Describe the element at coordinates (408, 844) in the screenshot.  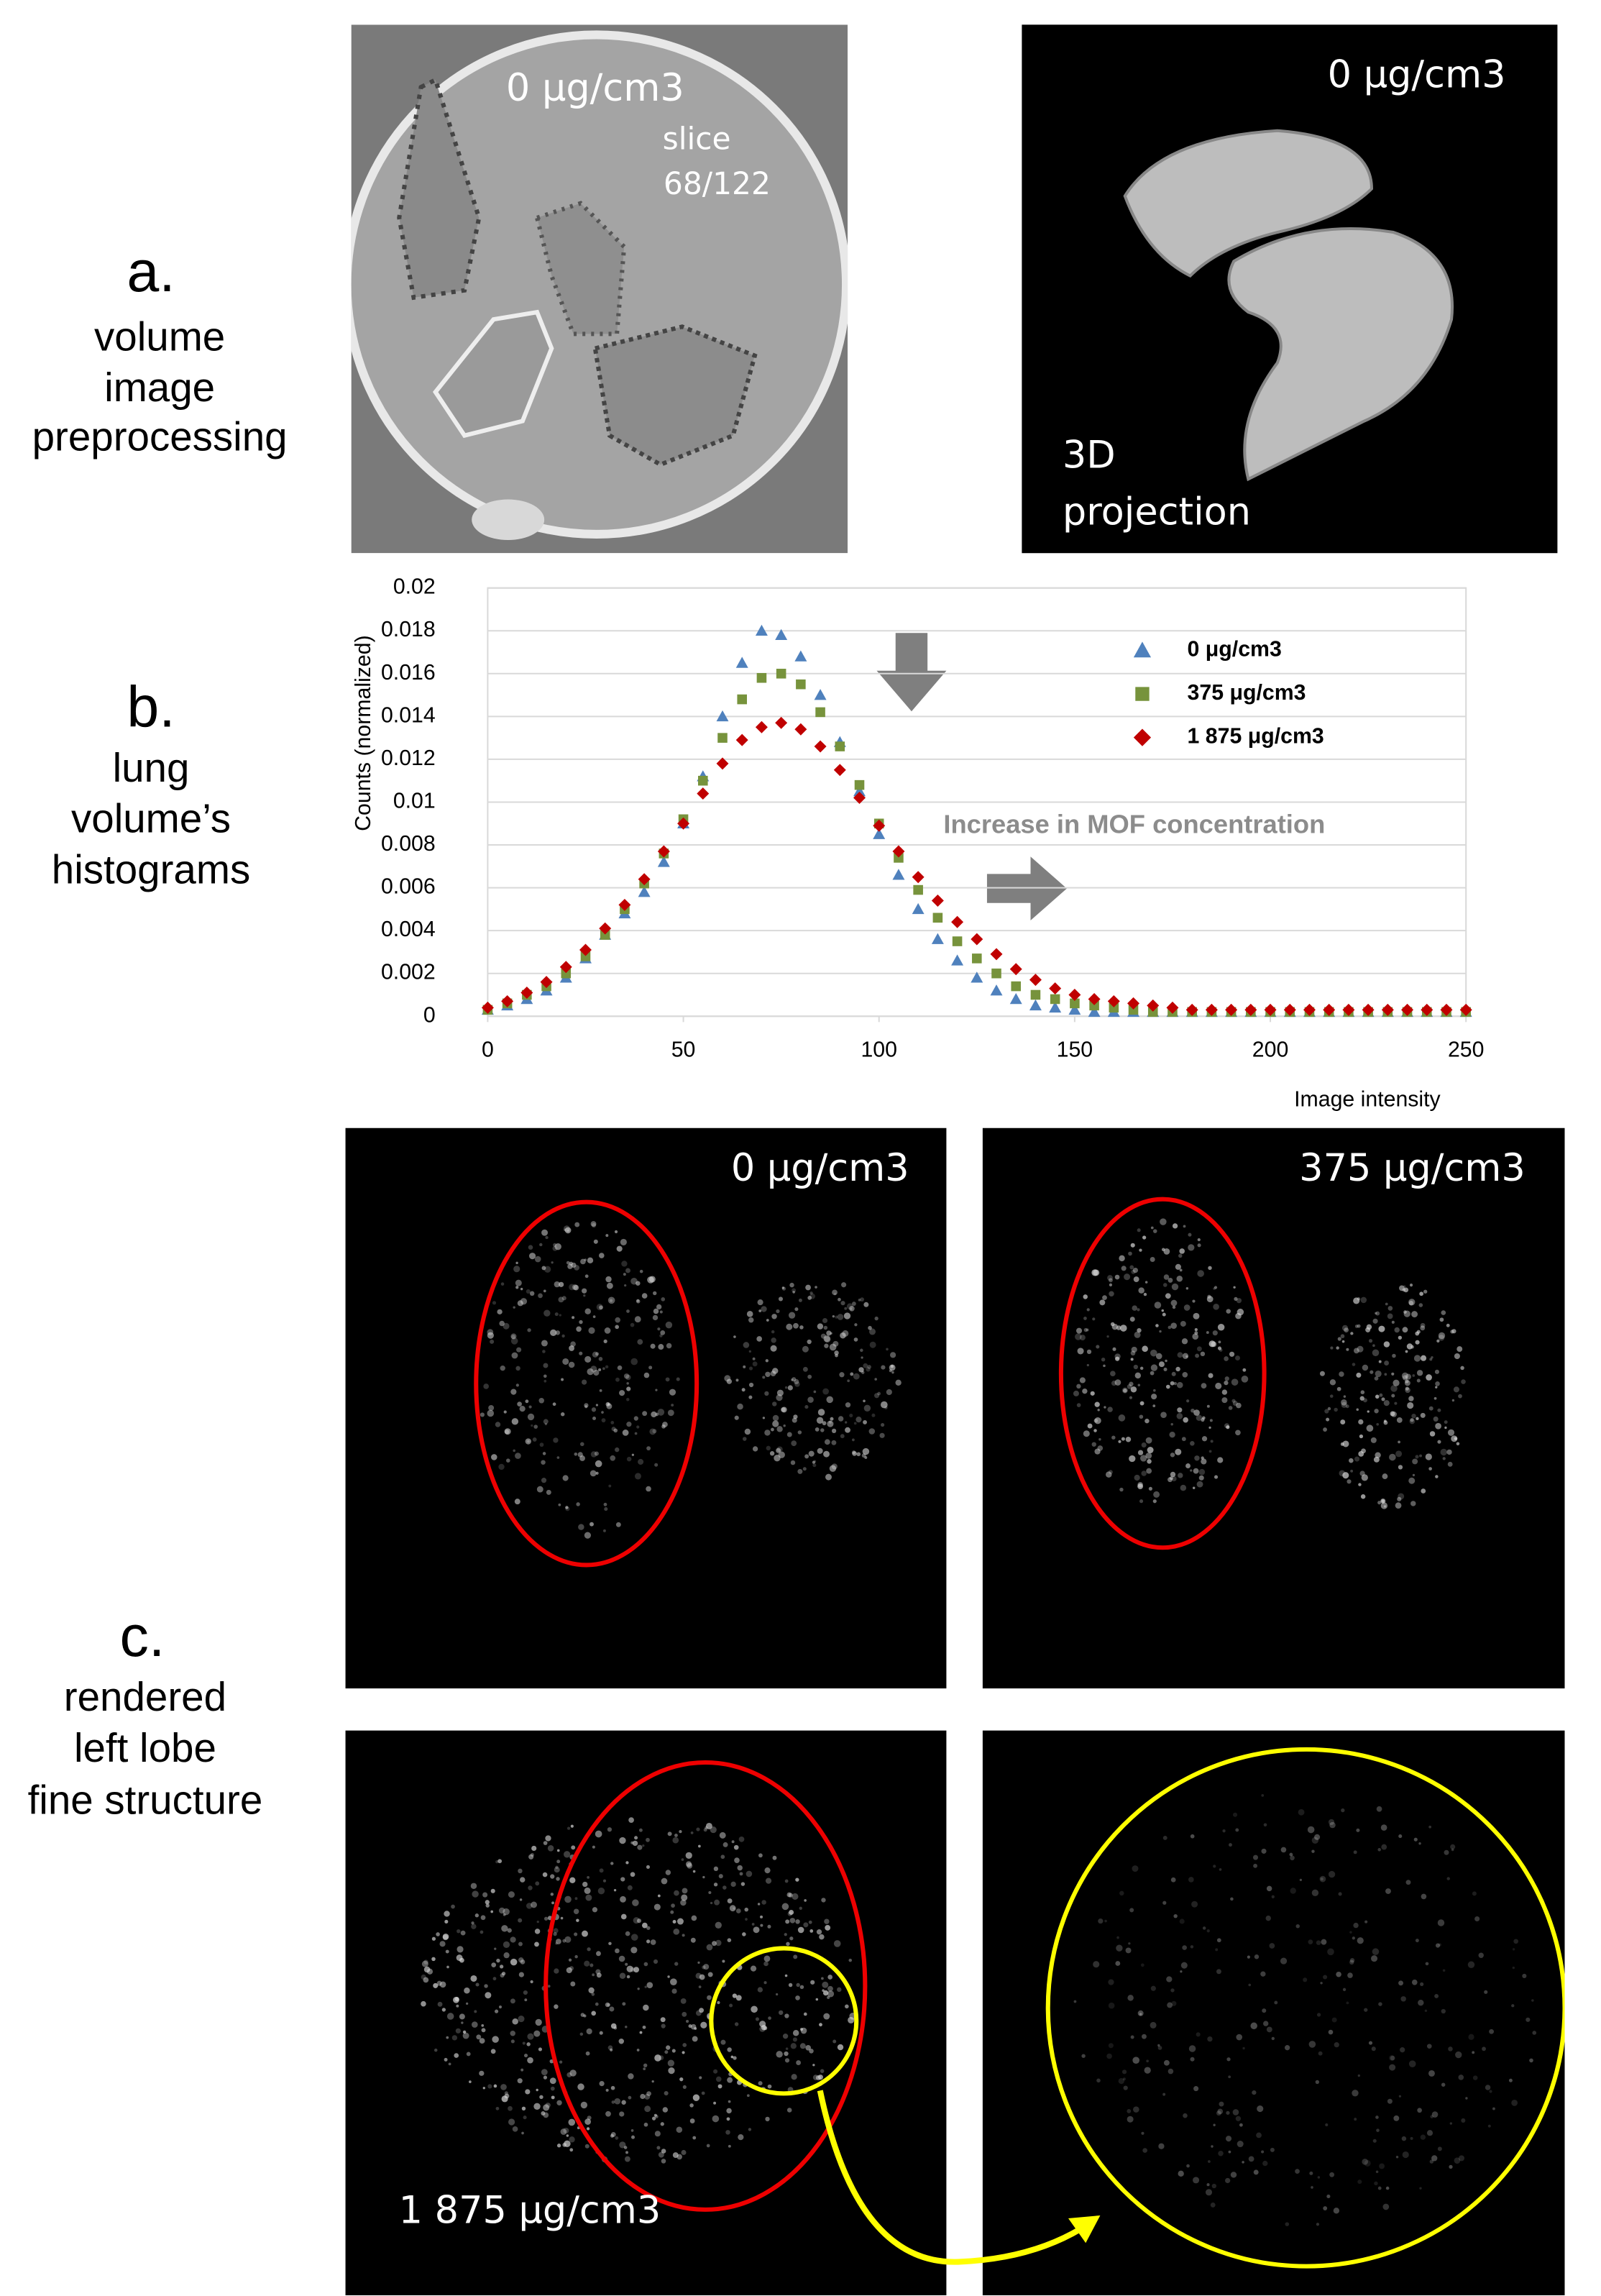
I see `y-tick-label: 0.008` at that location.